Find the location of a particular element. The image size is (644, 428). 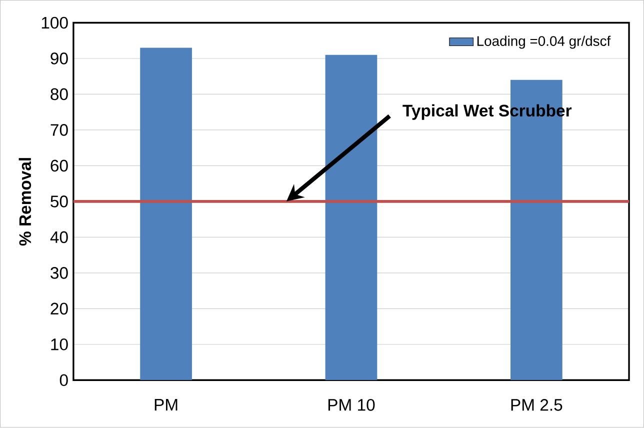

y-axis-title: % Removal is located at coordinates (25, 202).